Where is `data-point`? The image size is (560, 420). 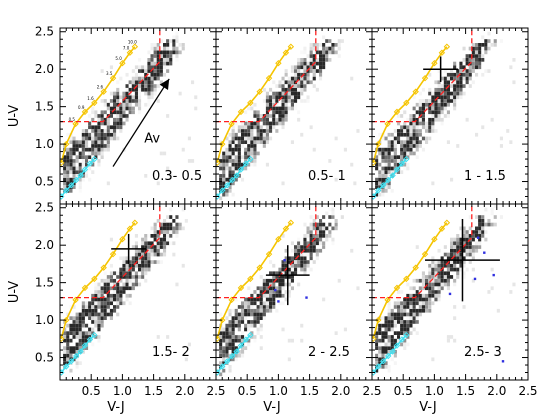
data-point is located at coordinates (450, 294).